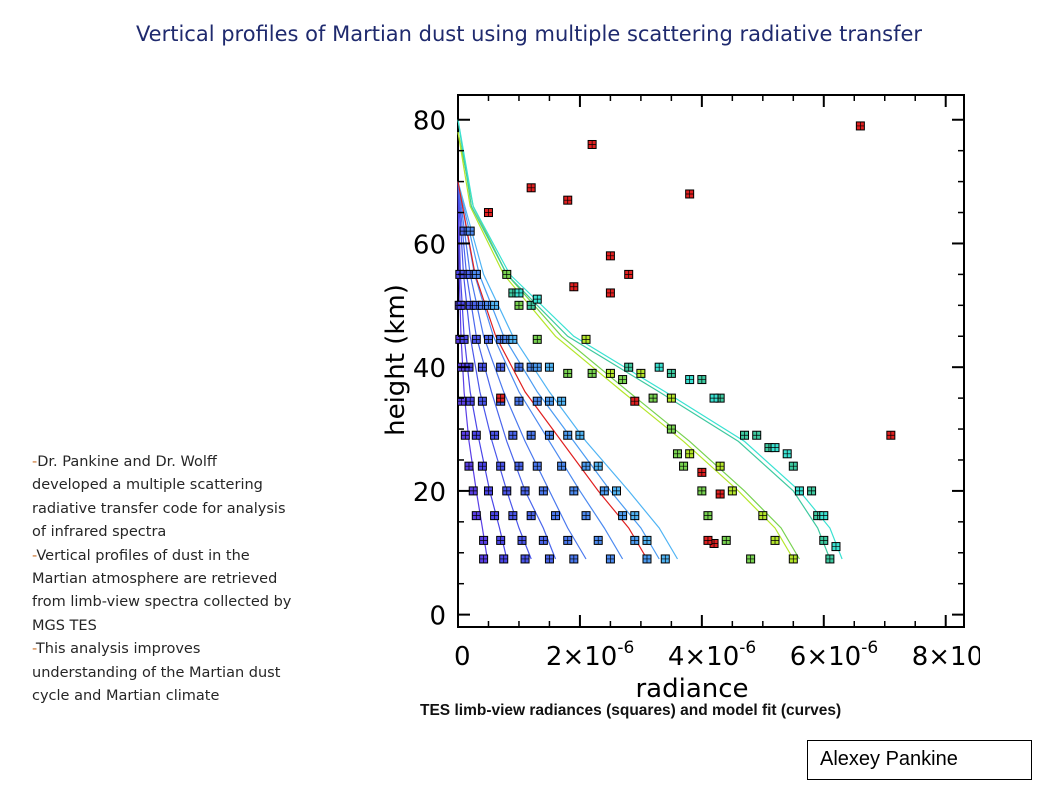 The width and height of the screenshot is (1058, 794). What do you see at coordinates (429, 122) in the screenshot?
I see `y-tick-label: 80` at bounding box center [429, 122].